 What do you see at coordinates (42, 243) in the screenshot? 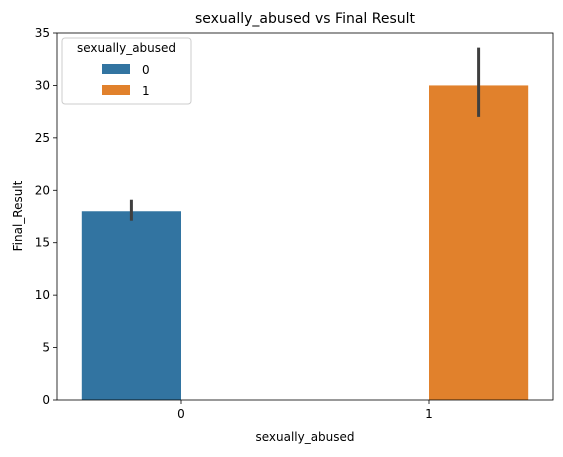
I see `y-tick-label: 15` at bounding box center [42, 243].